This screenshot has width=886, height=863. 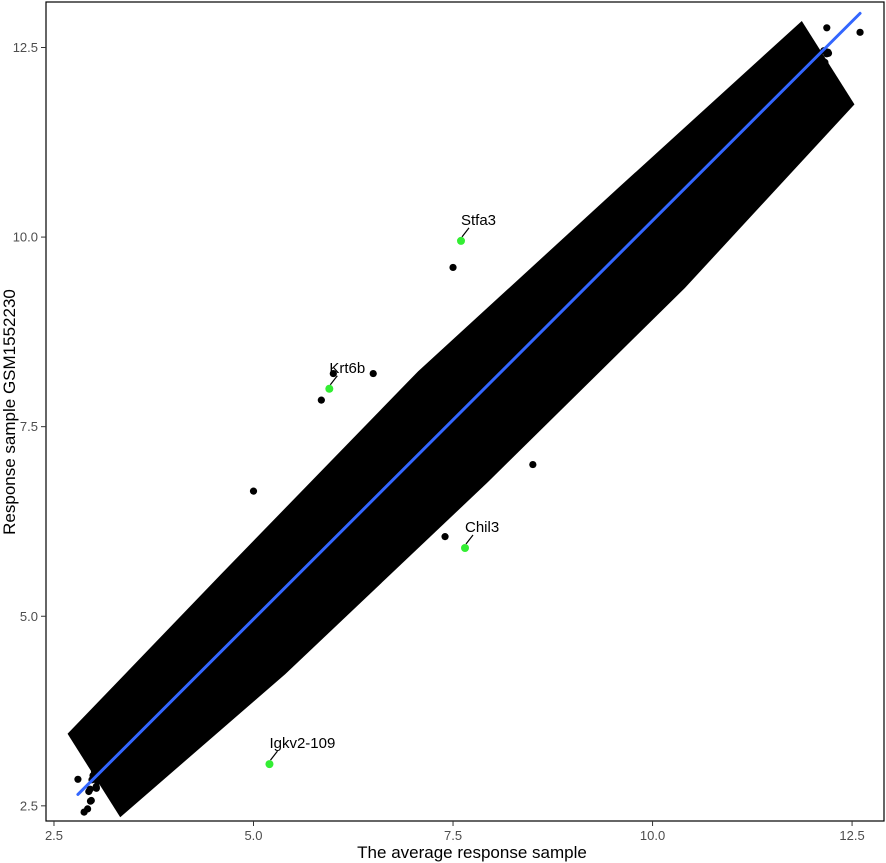 What do you see at coordinates (469, 539) in the screenshot?
I see `label-leader-line` at bounding box center [469, 539].